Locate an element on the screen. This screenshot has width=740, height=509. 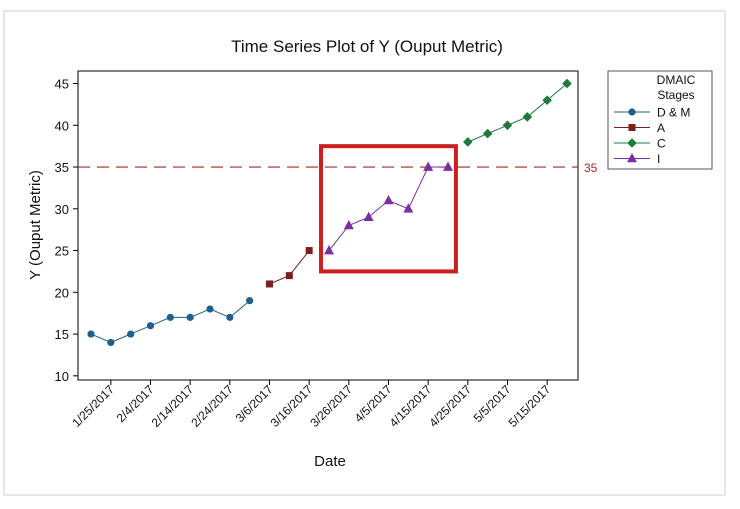
y-tick-label: 45 is located at coordinates (62, 84).